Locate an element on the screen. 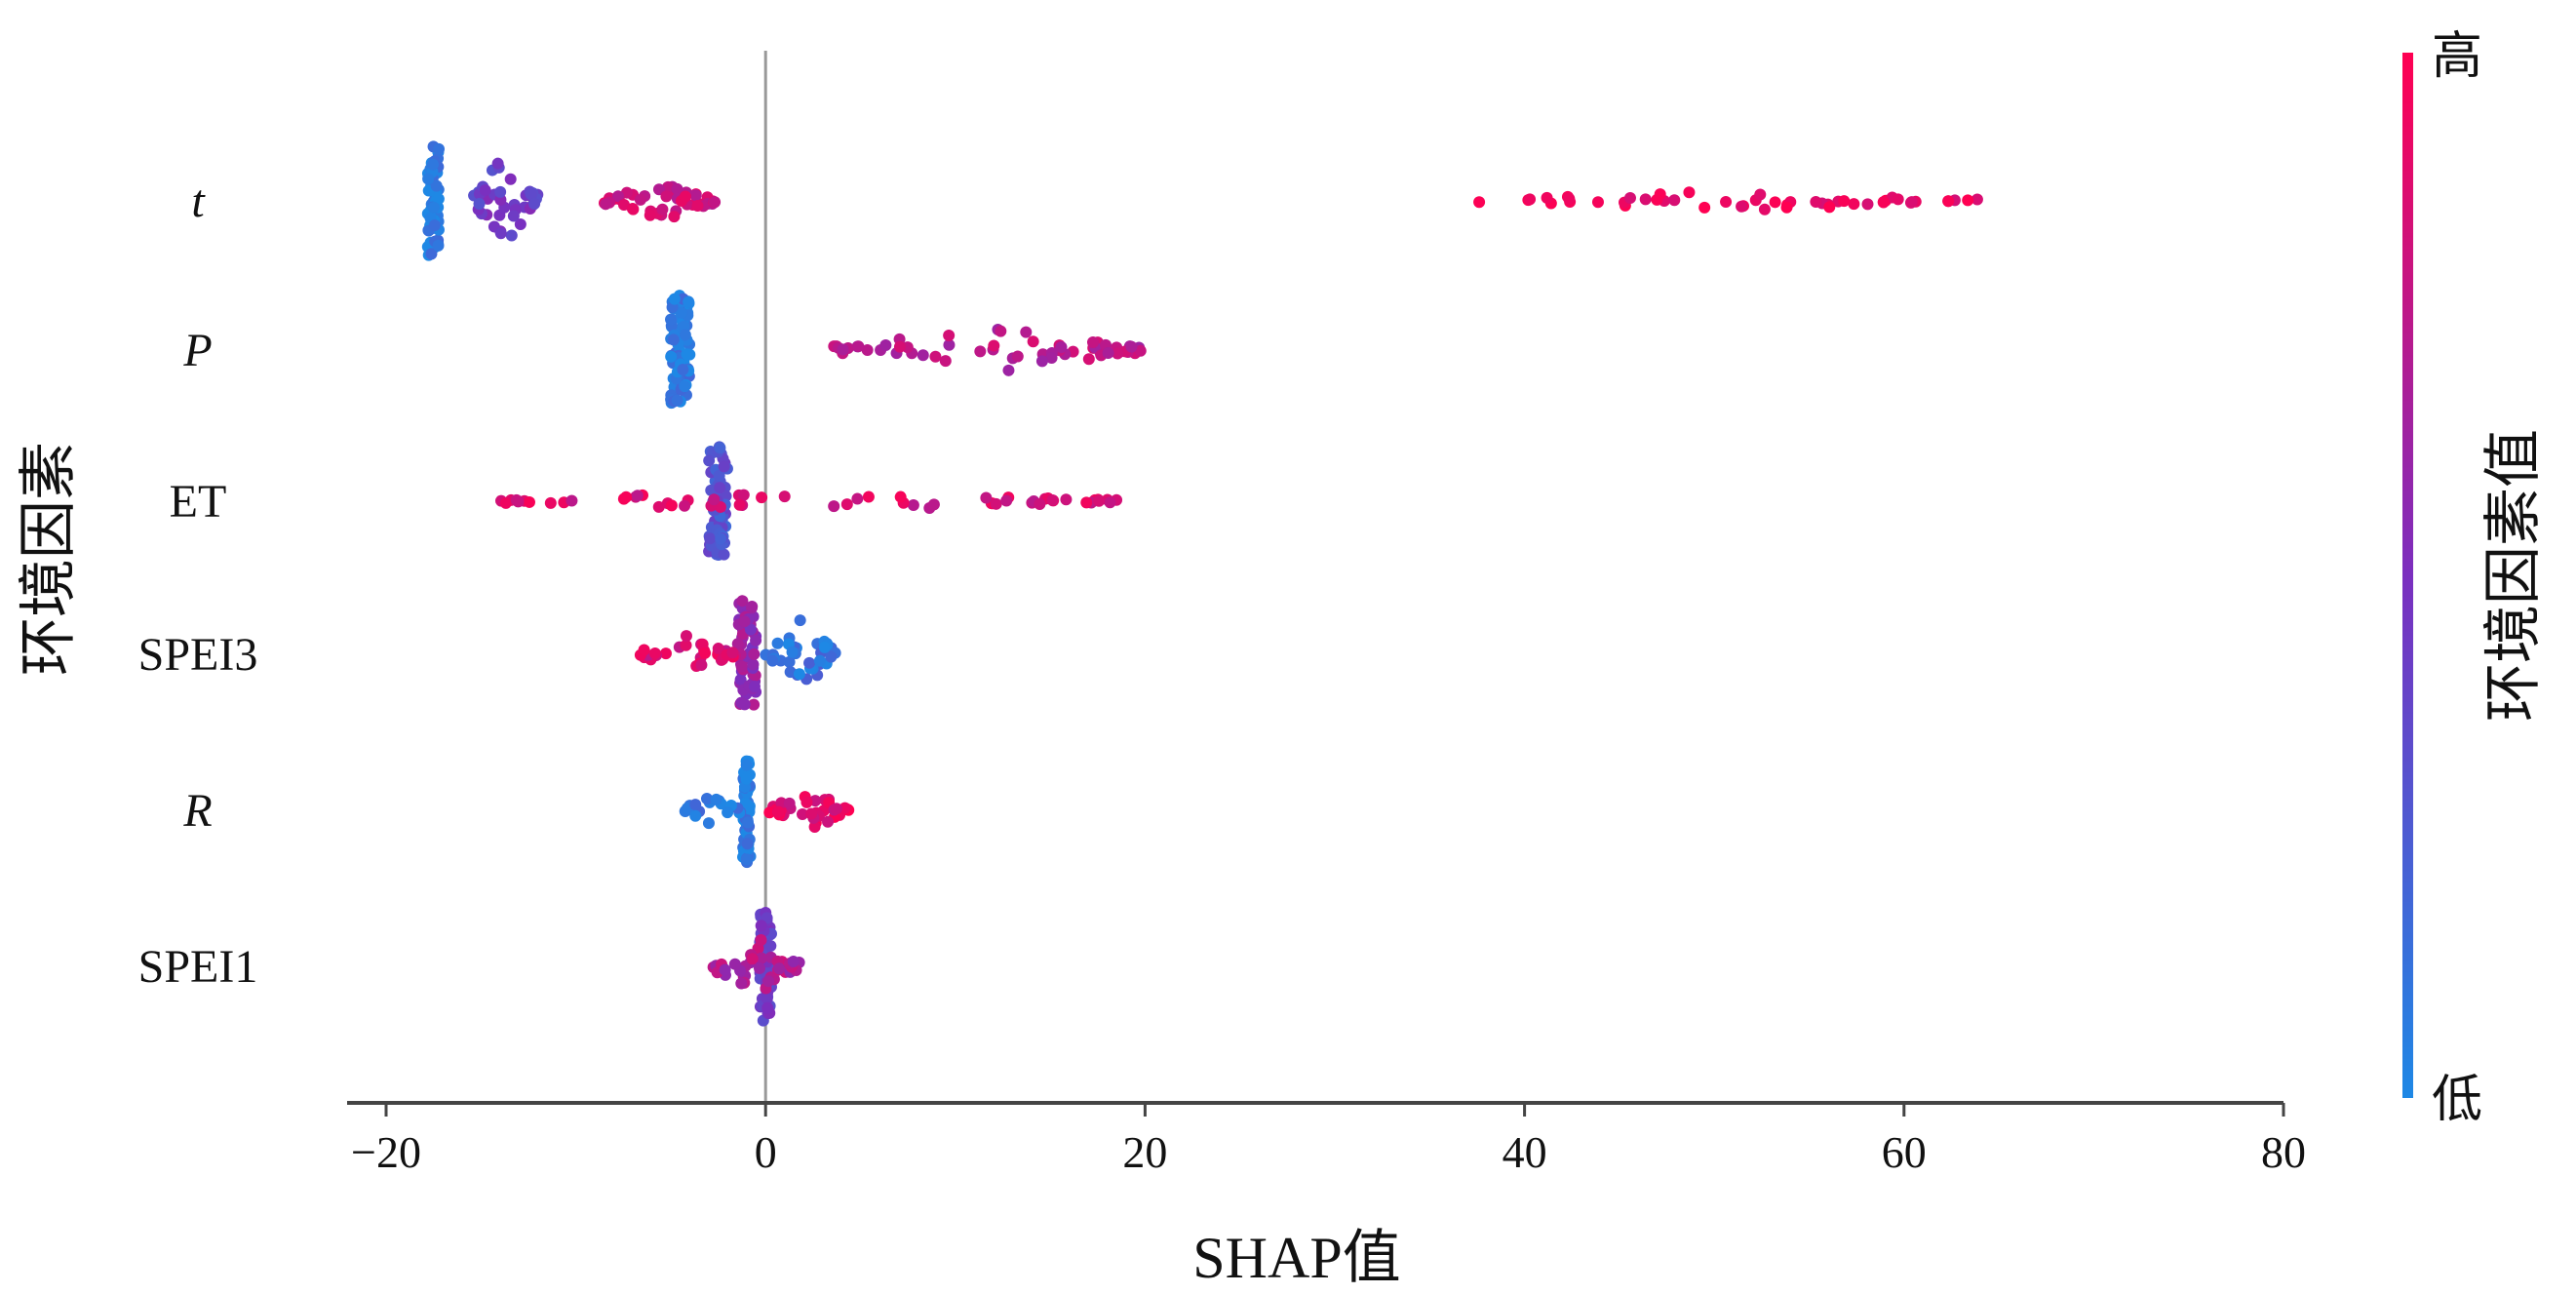 The height and width of the screenshot is (1294, 2576). feature-label-spei1: SPEI1 is located at coordinates (198, 967).